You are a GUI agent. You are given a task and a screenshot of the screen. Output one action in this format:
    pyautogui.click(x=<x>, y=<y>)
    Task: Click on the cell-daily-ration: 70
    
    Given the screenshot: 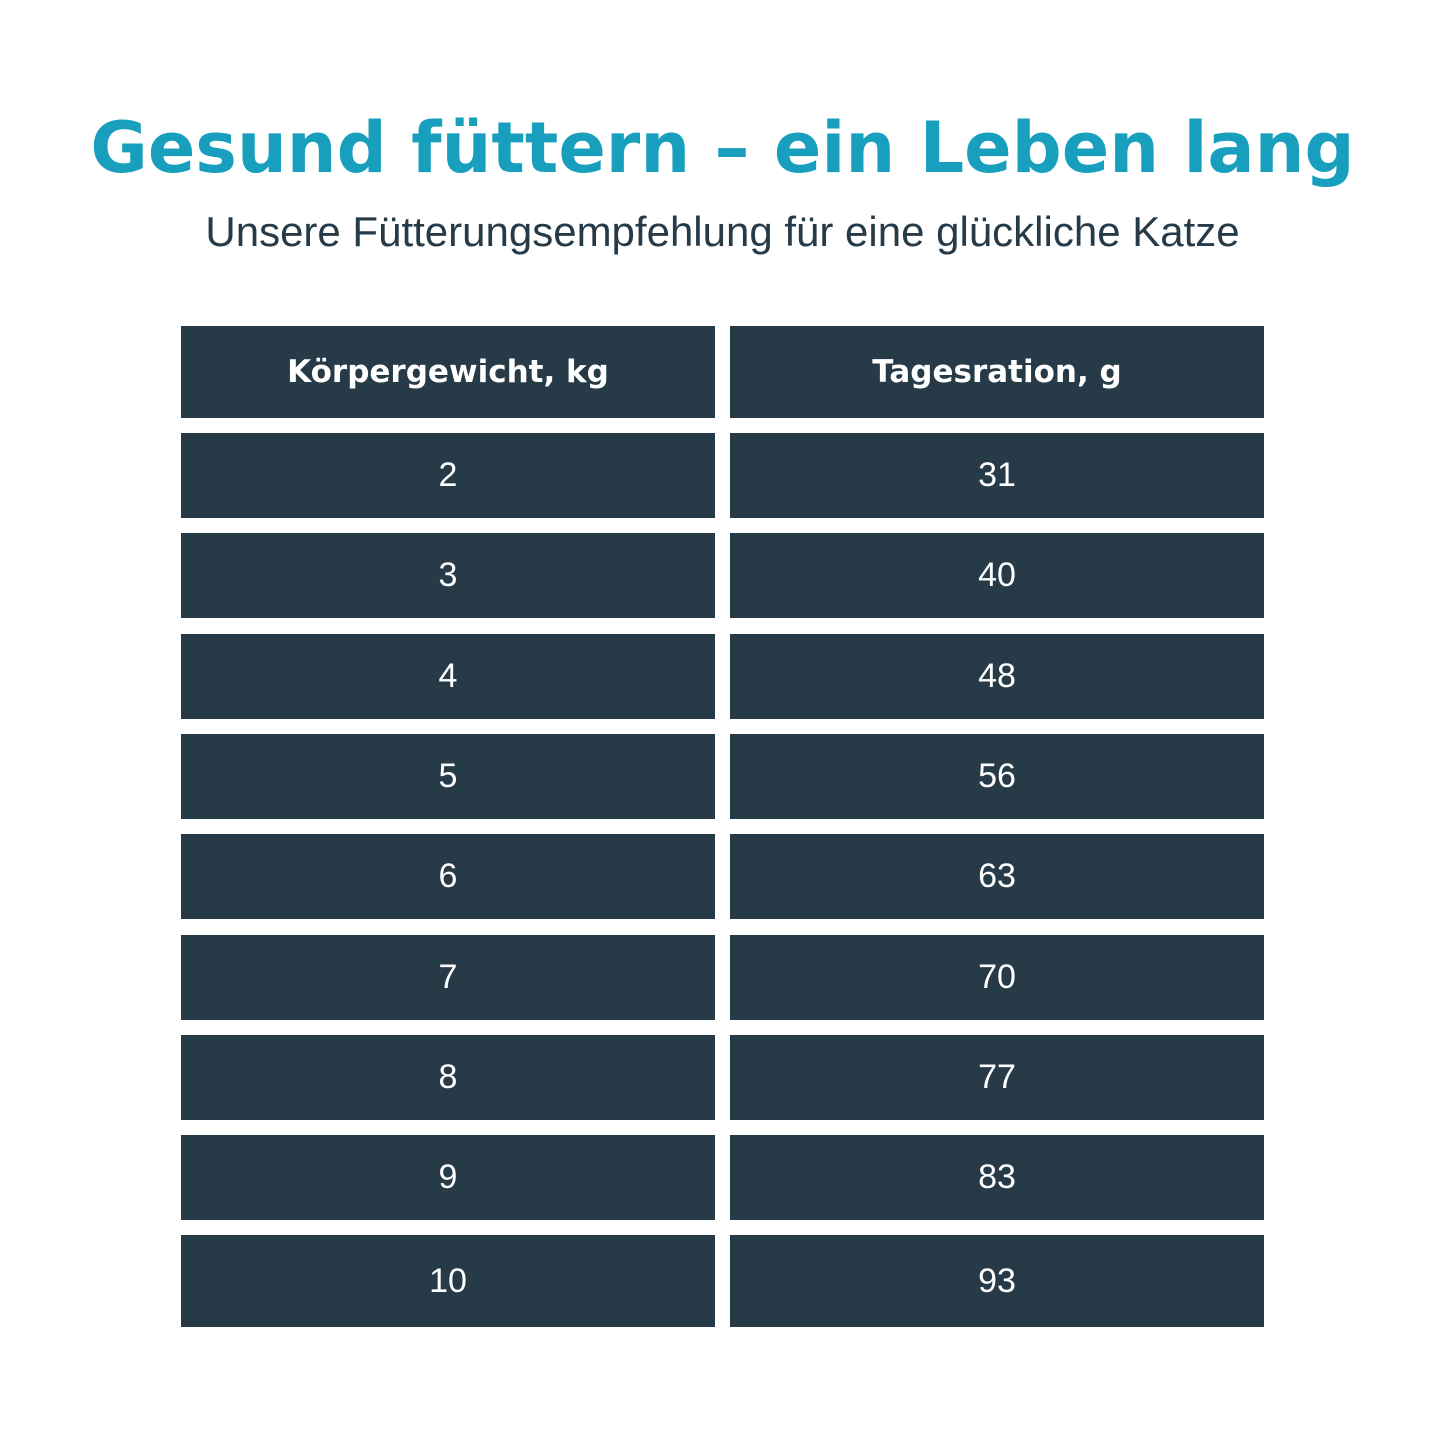 What is the action you would take?
    pyautogui.click(x=997, y=977)
    